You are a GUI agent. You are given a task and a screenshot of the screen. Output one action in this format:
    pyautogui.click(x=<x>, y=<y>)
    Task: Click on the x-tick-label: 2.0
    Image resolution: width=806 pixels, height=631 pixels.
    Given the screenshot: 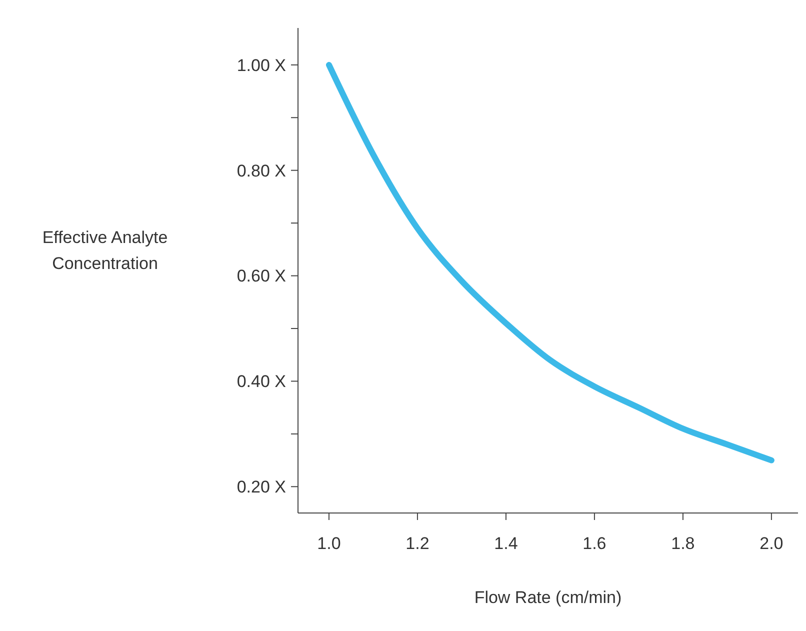 What is the action you would take?
    pyautogui.click(x=772, y=543)
    